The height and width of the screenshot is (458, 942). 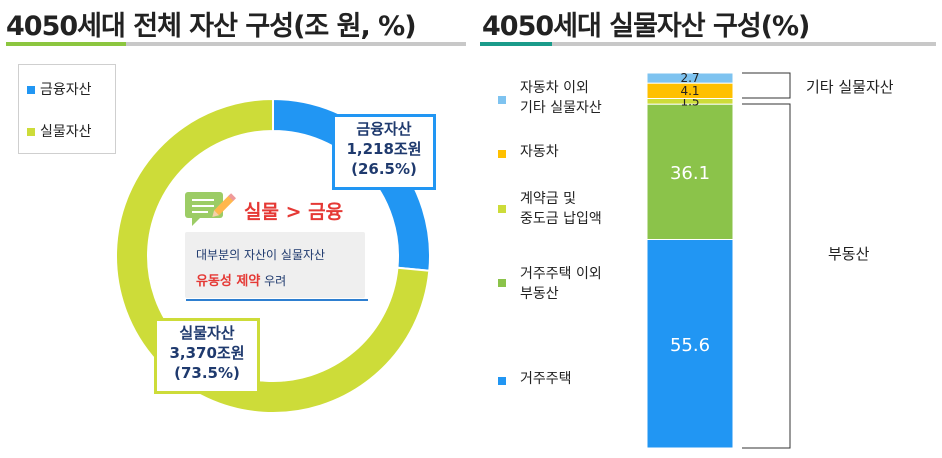 What do you see at coordinates (849, 254) in the screenshot?
I see `bracket-label-realestate: 부동산` at bounding box center [849, 254].